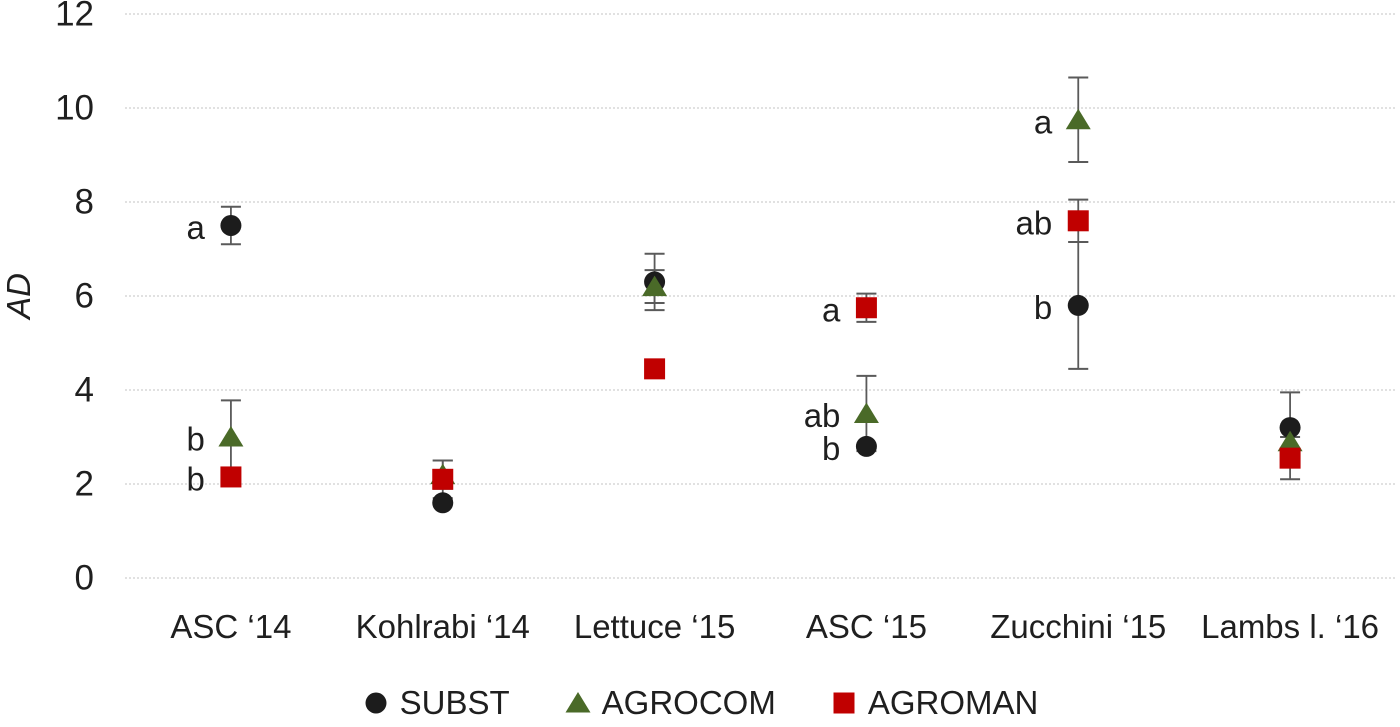 The image size is (1400, 727). What do you see at coordinates (74, 17) in the screenshot?
I see `y-tick-label: 12` at bounding box center [74, 17].